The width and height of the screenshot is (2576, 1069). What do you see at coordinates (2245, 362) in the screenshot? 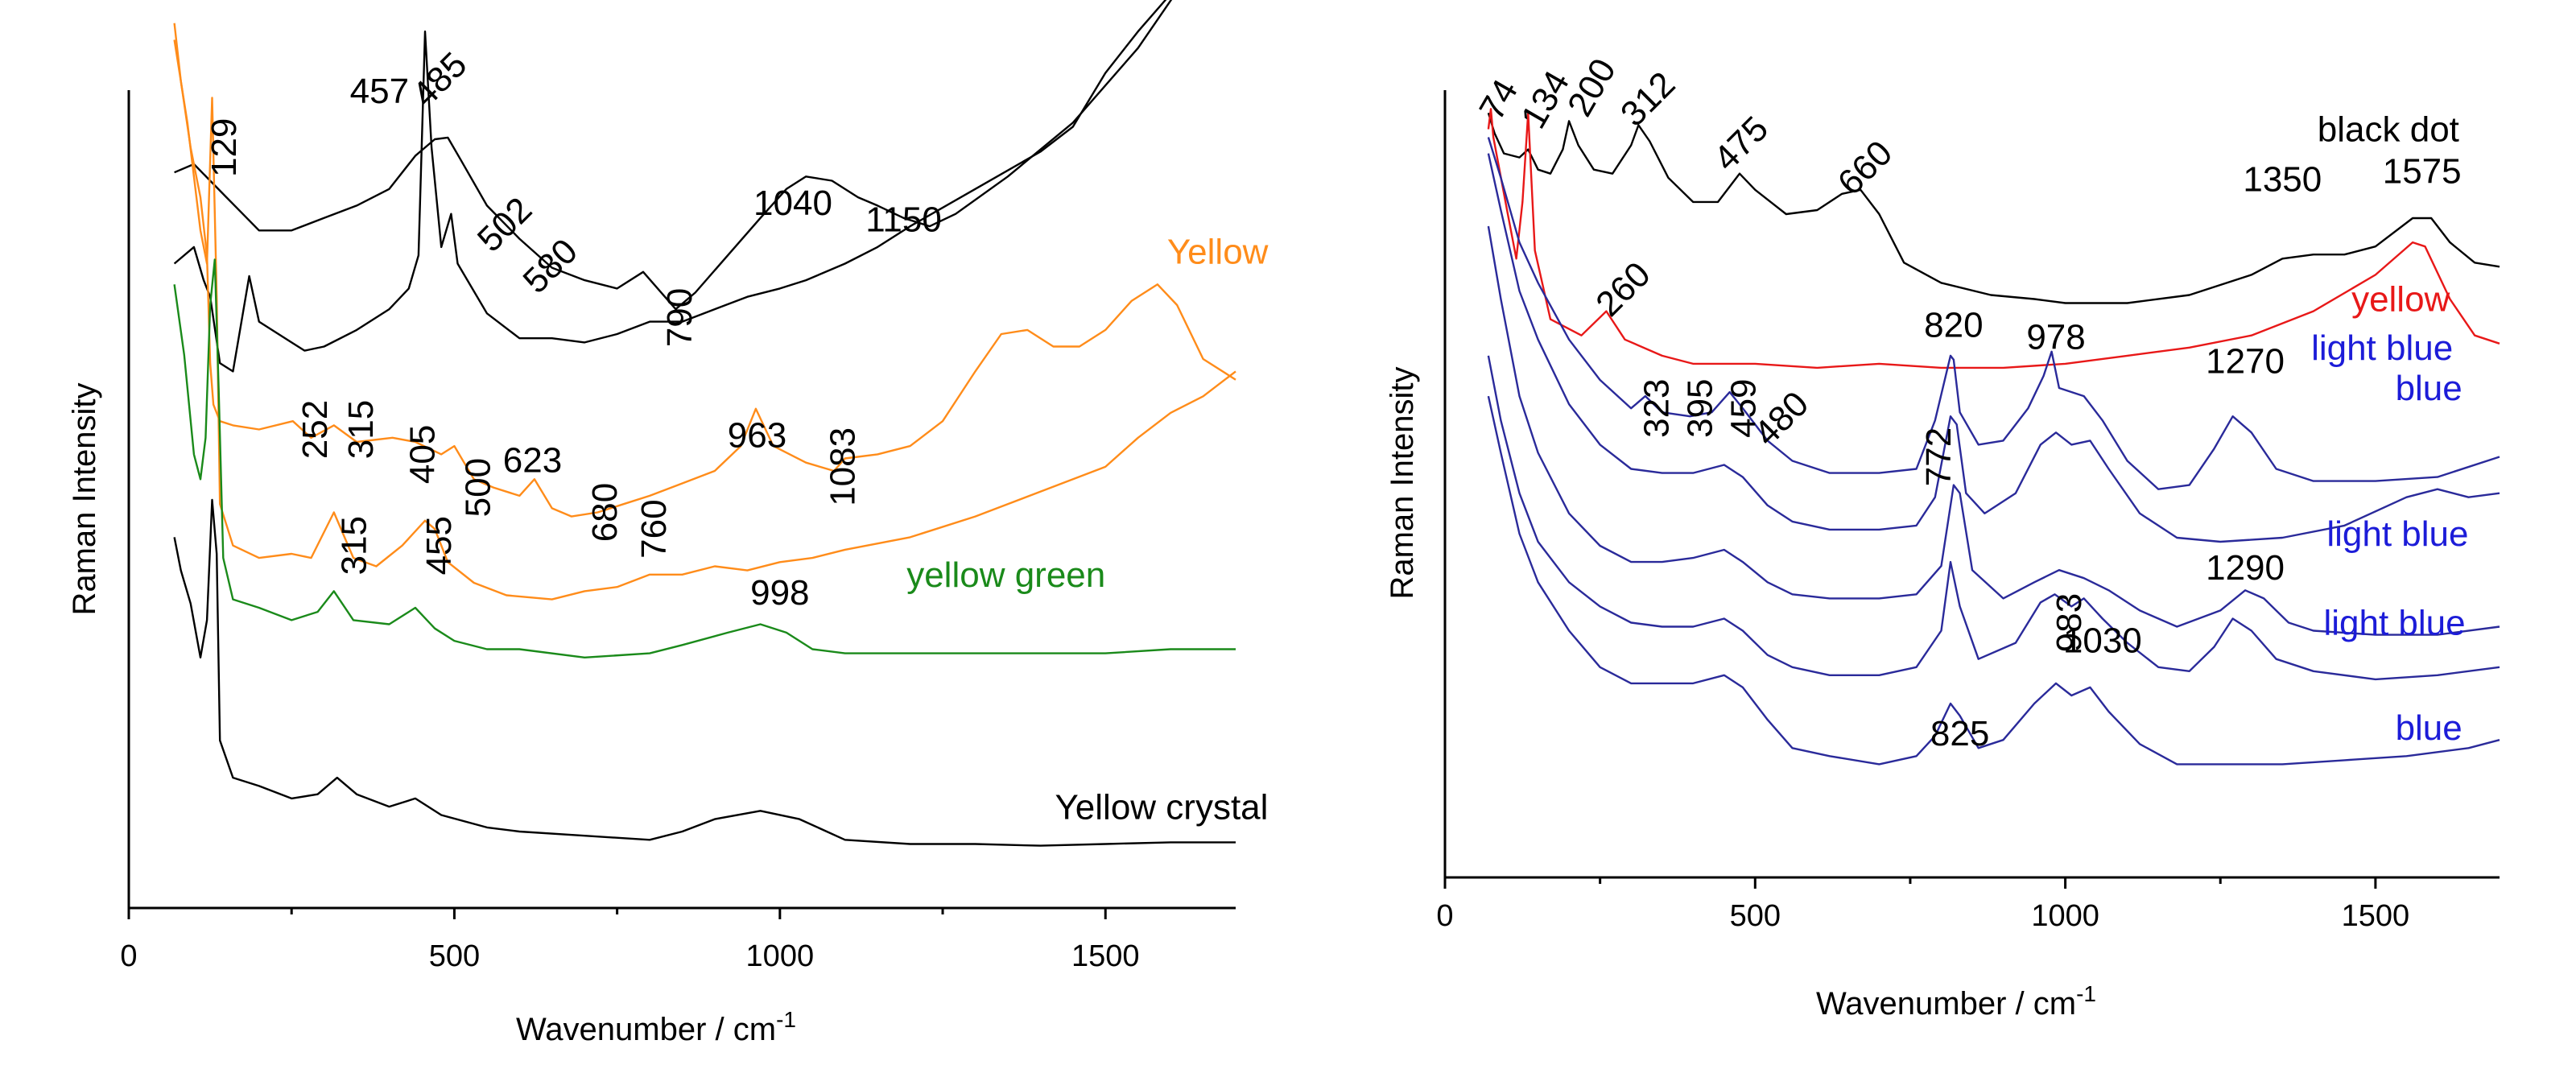
I see `peak-label-1270: 1270` at bounding box center [2245, 362].